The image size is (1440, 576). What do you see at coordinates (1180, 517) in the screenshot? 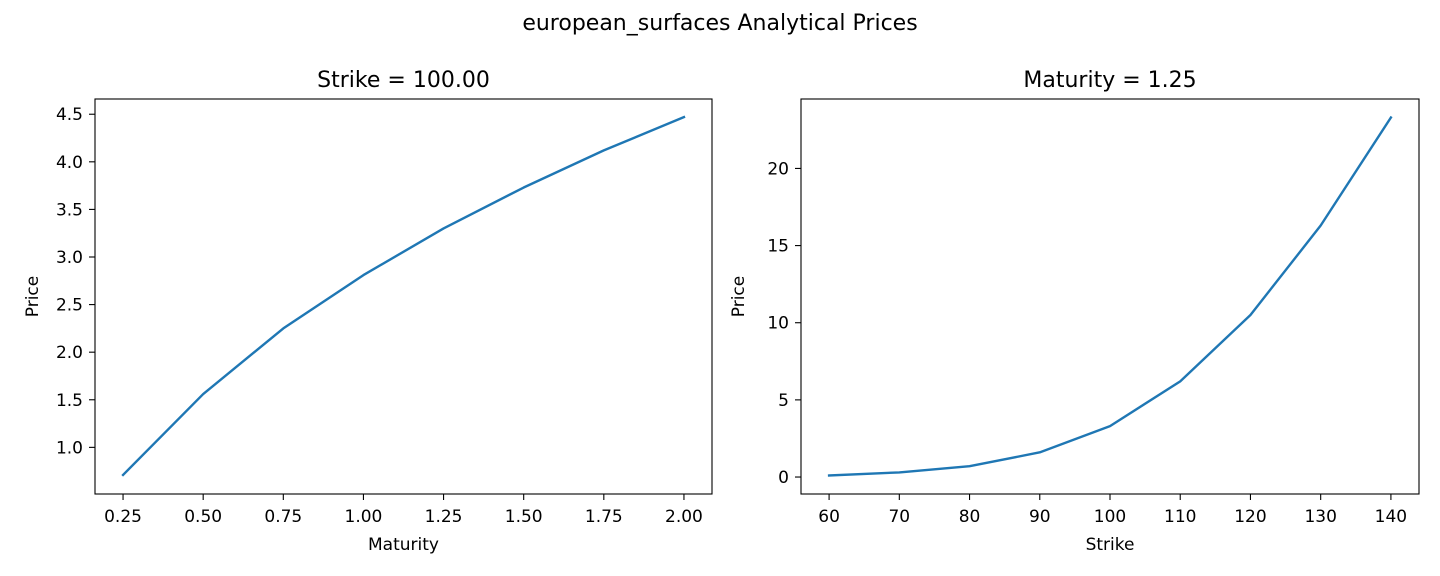
I see `x-tick-label: 110` at bounding box center [1180, 517].